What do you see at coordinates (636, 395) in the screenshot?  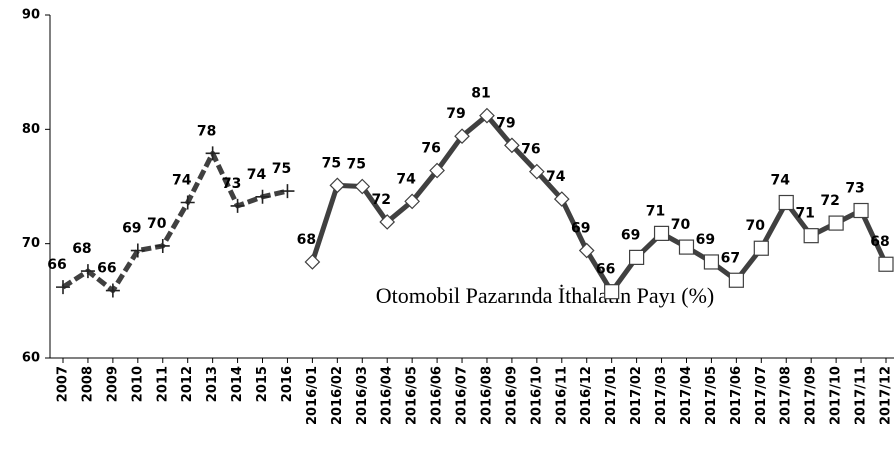 I see `x-tick-label: 2017/02` at bounding box center [636, 395].